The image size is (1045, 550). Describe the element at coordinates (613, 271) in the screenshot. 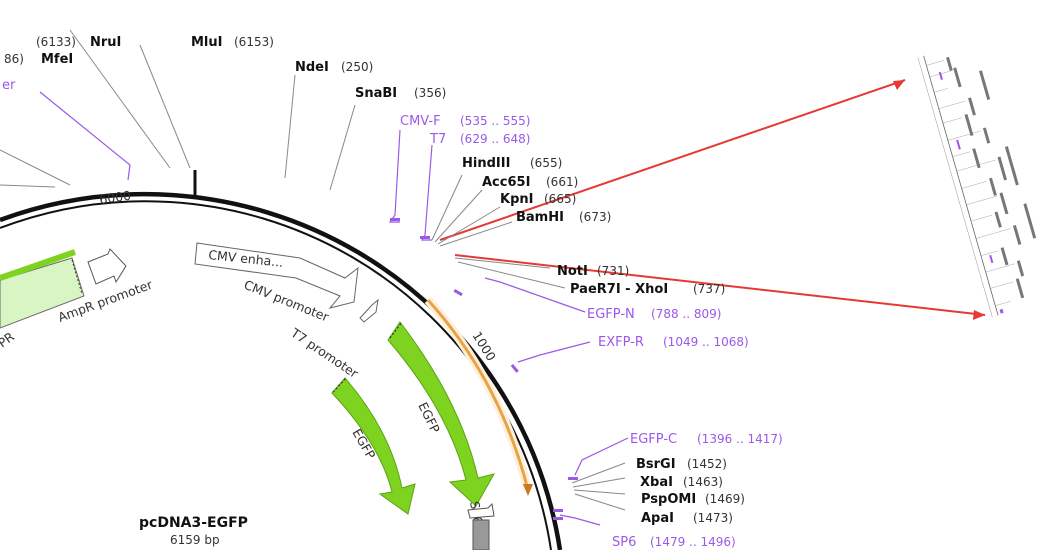

I see `site-noti-pos: (731)` at that location.